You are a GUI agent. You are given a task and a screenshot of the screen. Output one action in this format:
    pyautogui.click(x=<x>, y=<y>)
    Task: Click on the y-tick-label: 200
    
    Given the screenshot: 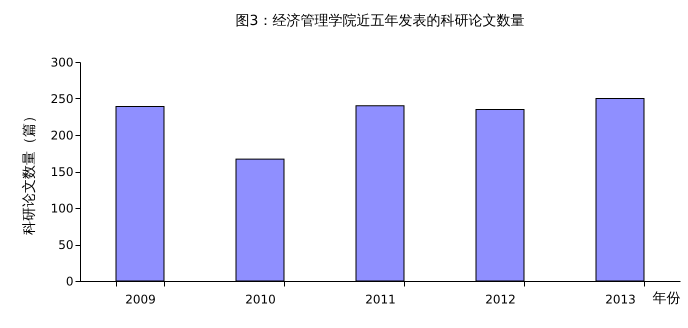 What is the action you would take?
    pyautogui.click(x=62, y=135)
    